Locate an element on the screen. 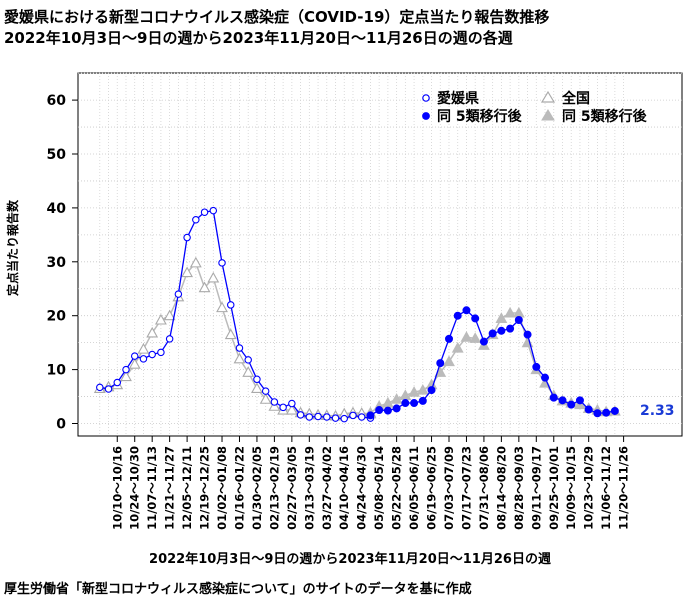 The height and width of the screenshot is (600, 700). y-tick-label: 30 is located at coordinates (57, 263).